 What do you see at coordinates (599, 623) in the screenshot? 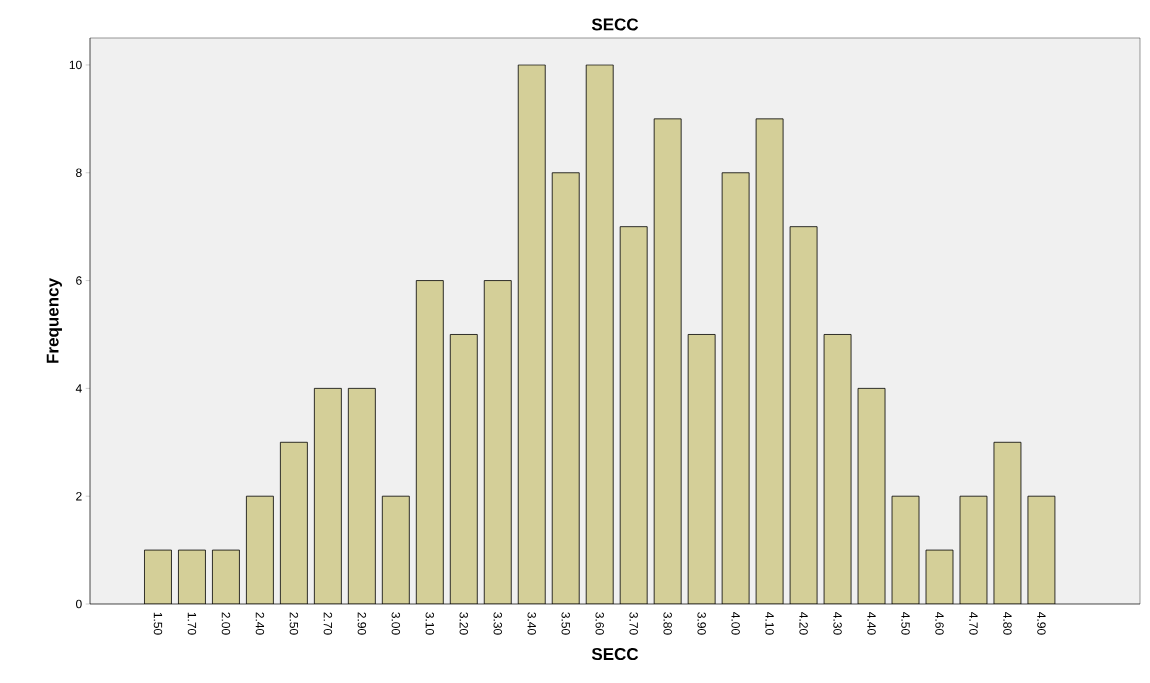
I see `x-tick-label: 3.60` at bounding box center [599, 623].